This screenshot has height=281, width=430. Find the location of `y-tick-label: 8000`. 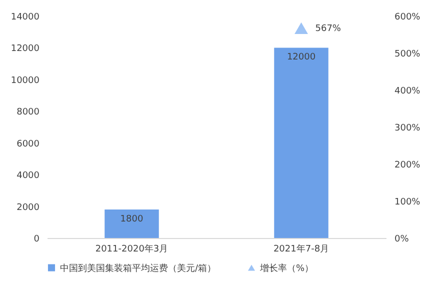

y-tick-label: 8000 is located at coordinates (28, 113).